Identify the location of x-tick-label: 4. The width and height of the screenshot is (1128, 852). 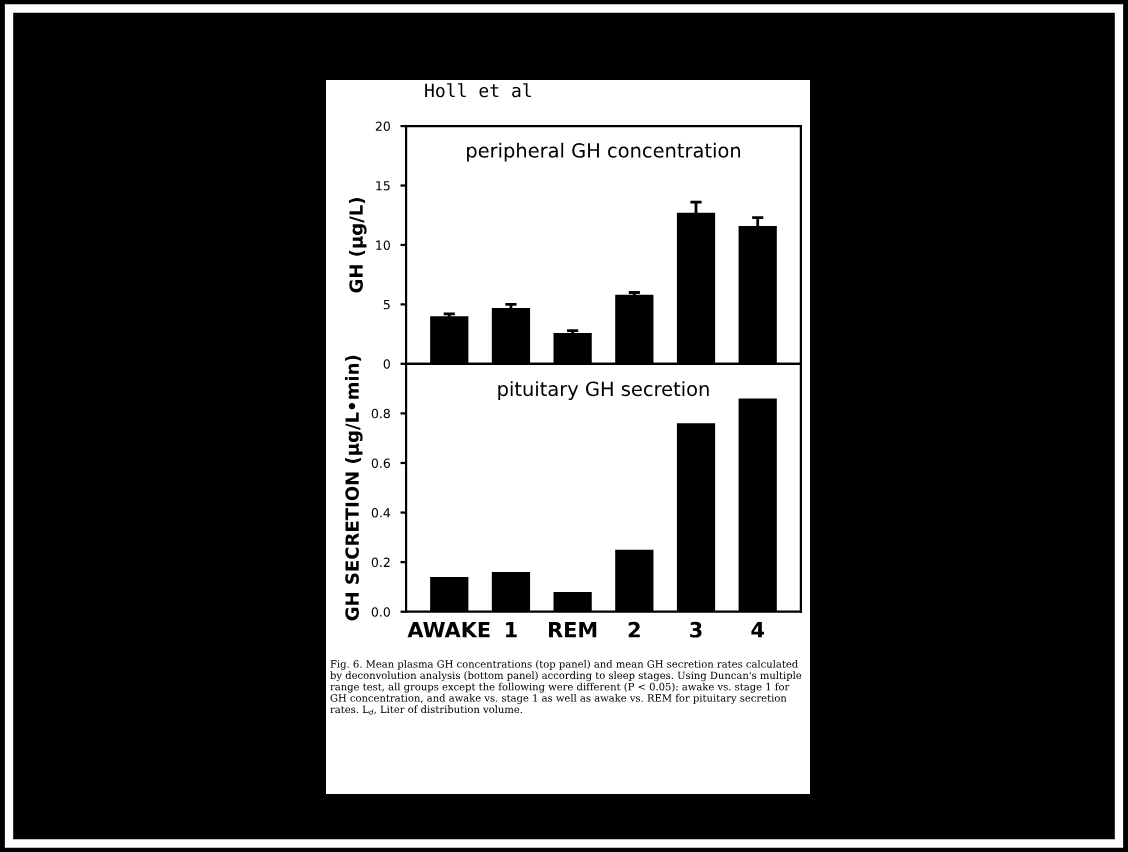
(757, 630).